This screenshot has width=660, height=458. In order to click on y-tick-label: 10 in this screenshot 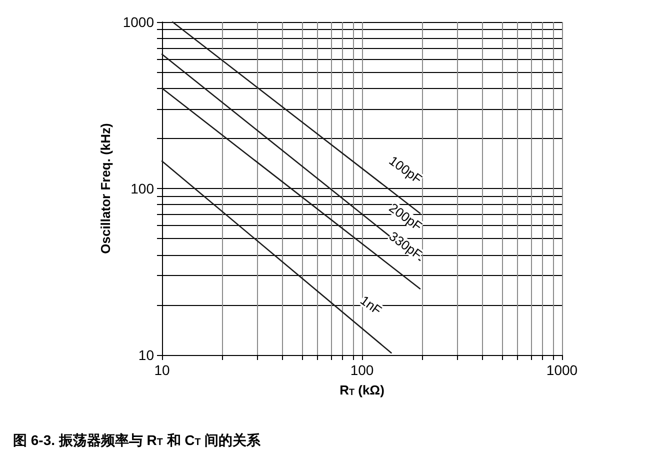, I will do `click(146, 355)`.